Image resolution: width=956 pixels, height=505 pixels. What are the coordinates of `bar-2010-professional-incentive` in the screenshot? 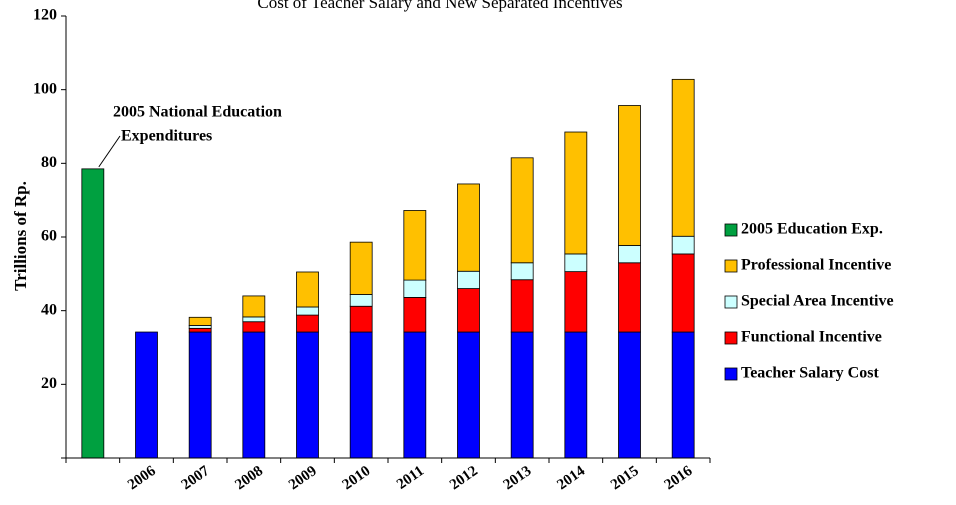 It's located at (361, 268).